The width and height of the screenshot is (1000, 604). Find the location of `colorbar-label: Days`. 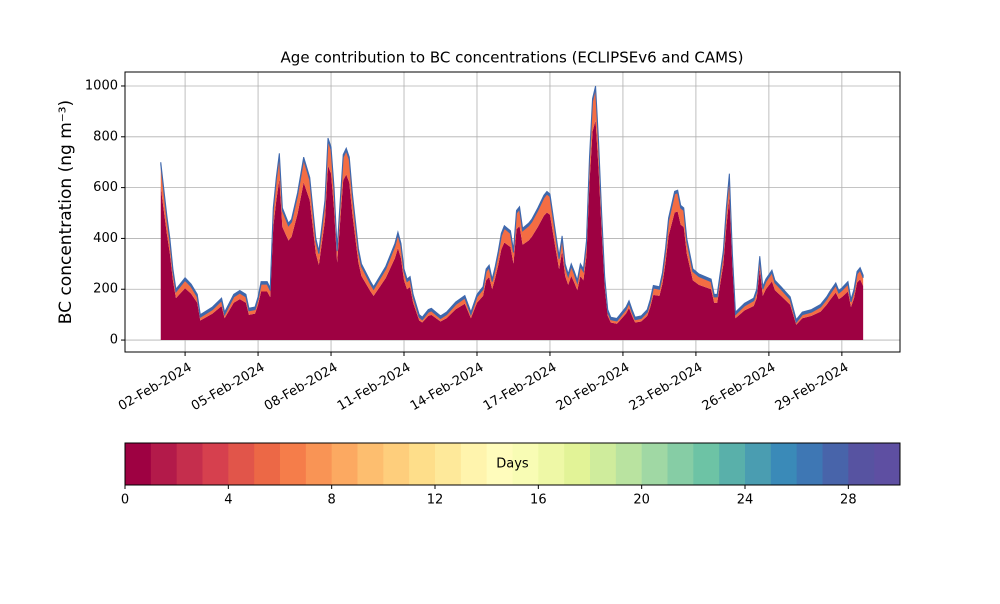

colorbar-label: Days is located at coordinates (512, 464).